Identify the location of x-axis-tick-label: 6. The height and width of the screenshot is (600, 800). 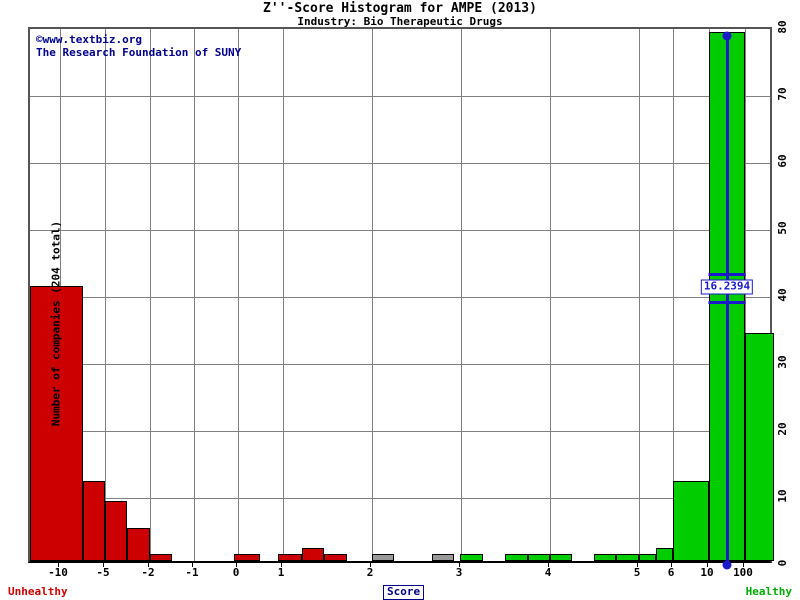
(671, 572).